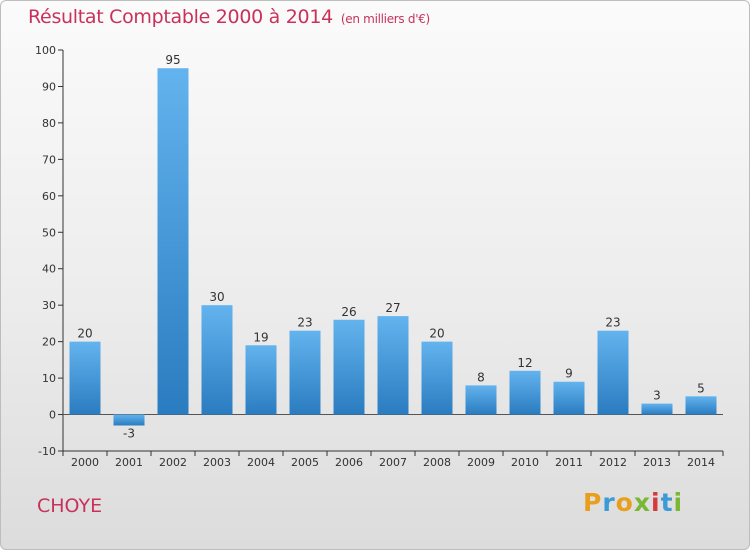 The width and height of the screenshot is (750, 550). What do you see at coordinates (524, 363) in the screenshot?
I see `data-label: 12` at bounding box center [524, 363].